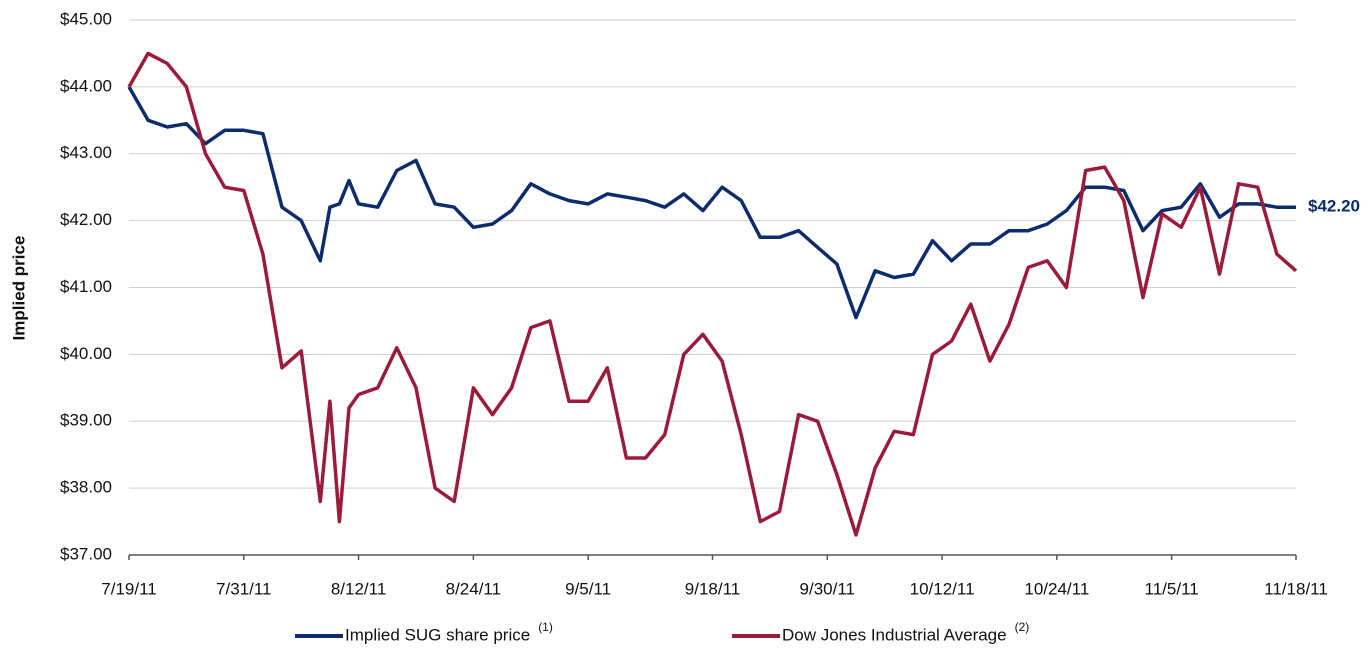  I want to click on x-tick-label: 9/18/11, so click(712, 588).